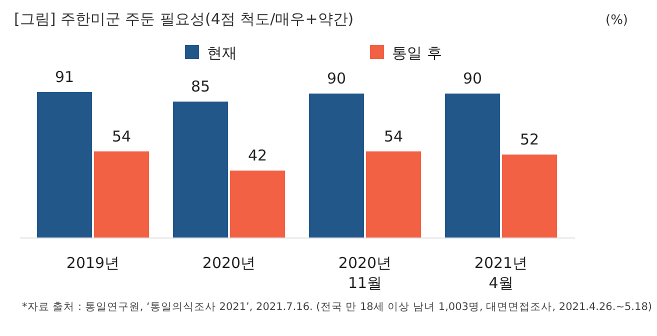  I want to click on x-tick: 2021년, so click(501, 263).